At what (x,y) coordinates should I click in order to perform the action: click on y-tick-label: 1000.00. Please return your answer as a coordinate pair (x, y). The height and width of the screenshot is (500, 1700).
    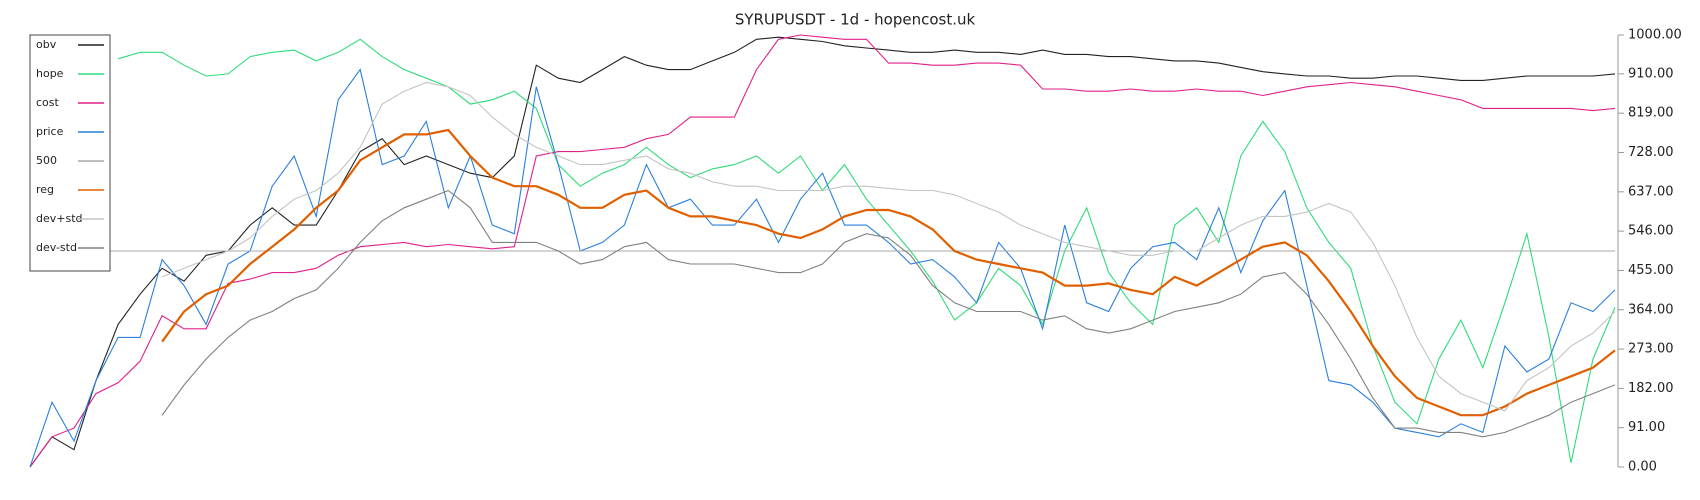
    Looking at the image, I should click on (1655, 35).